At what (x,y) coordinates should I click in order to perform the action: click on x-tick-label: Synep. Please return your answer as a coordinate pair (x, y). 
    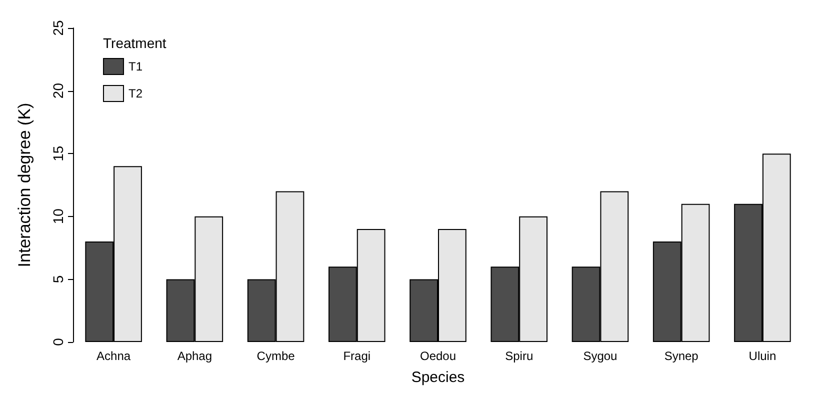
    Looking at the image, I should click on (681, 356).